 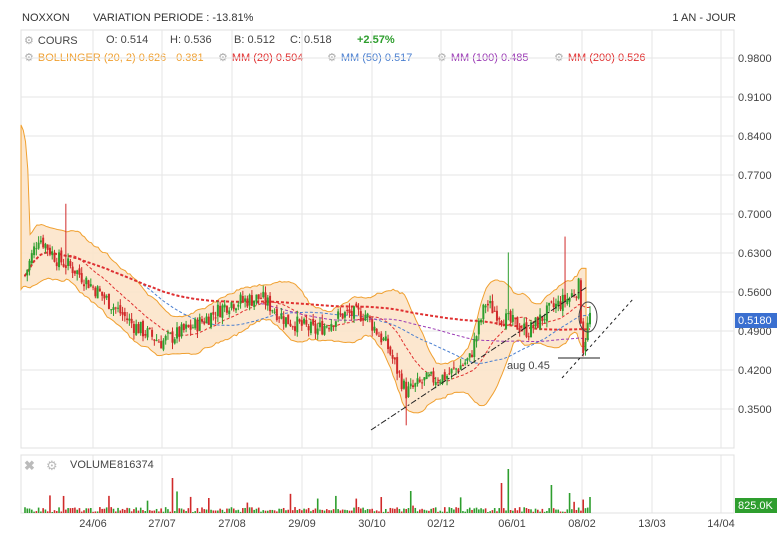 I want to click on x-tick-label: 02/12, so click(x=441, y=524).